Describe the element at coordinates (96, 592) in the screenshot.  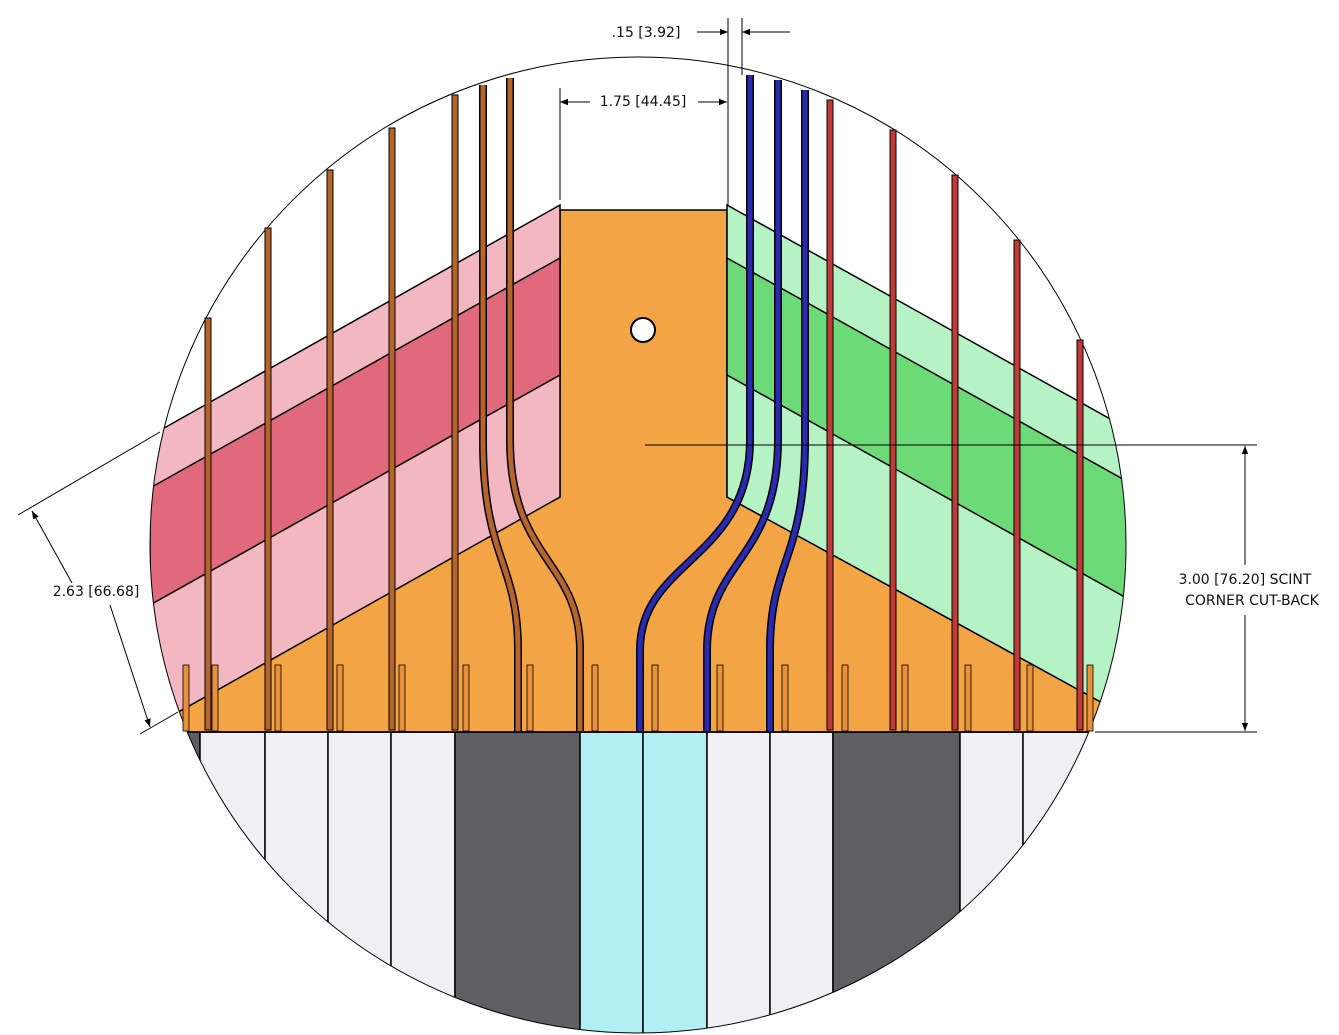
I see `dim-diagonal: 2.63 [66.68]` at that location.